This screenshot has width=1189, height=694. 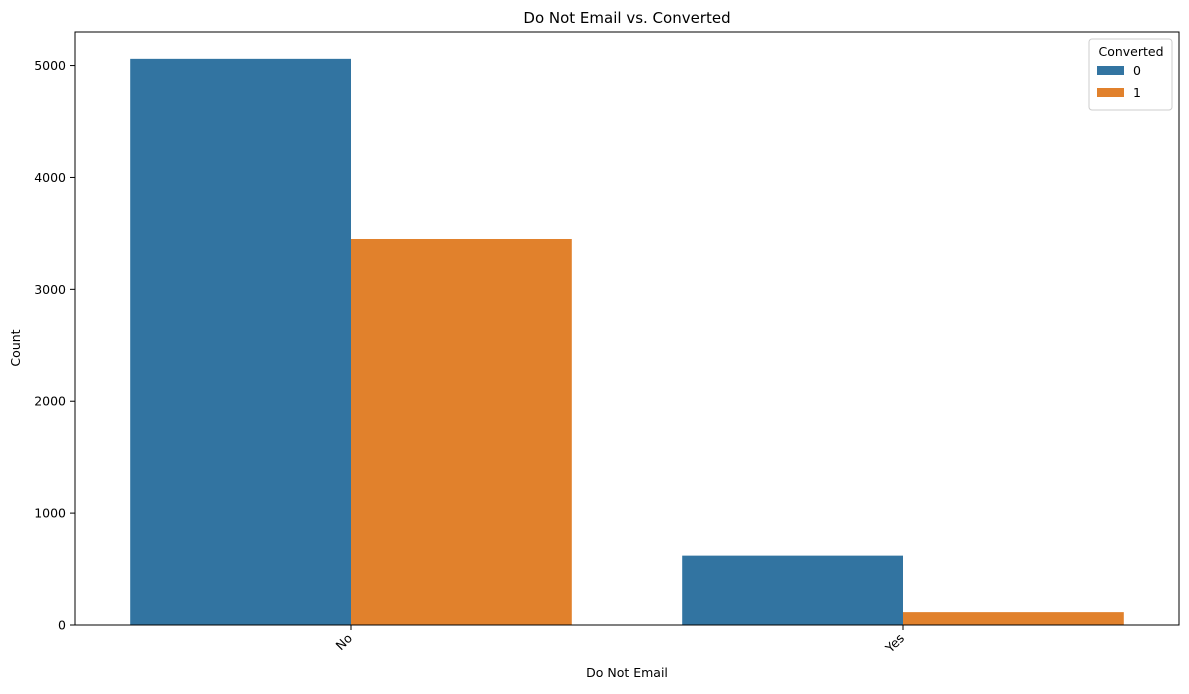 What do you see at coordinates (619, 640) in the screenshot?
I see `x-axis-ticks: No Yes` at bounding box center [619, 640].